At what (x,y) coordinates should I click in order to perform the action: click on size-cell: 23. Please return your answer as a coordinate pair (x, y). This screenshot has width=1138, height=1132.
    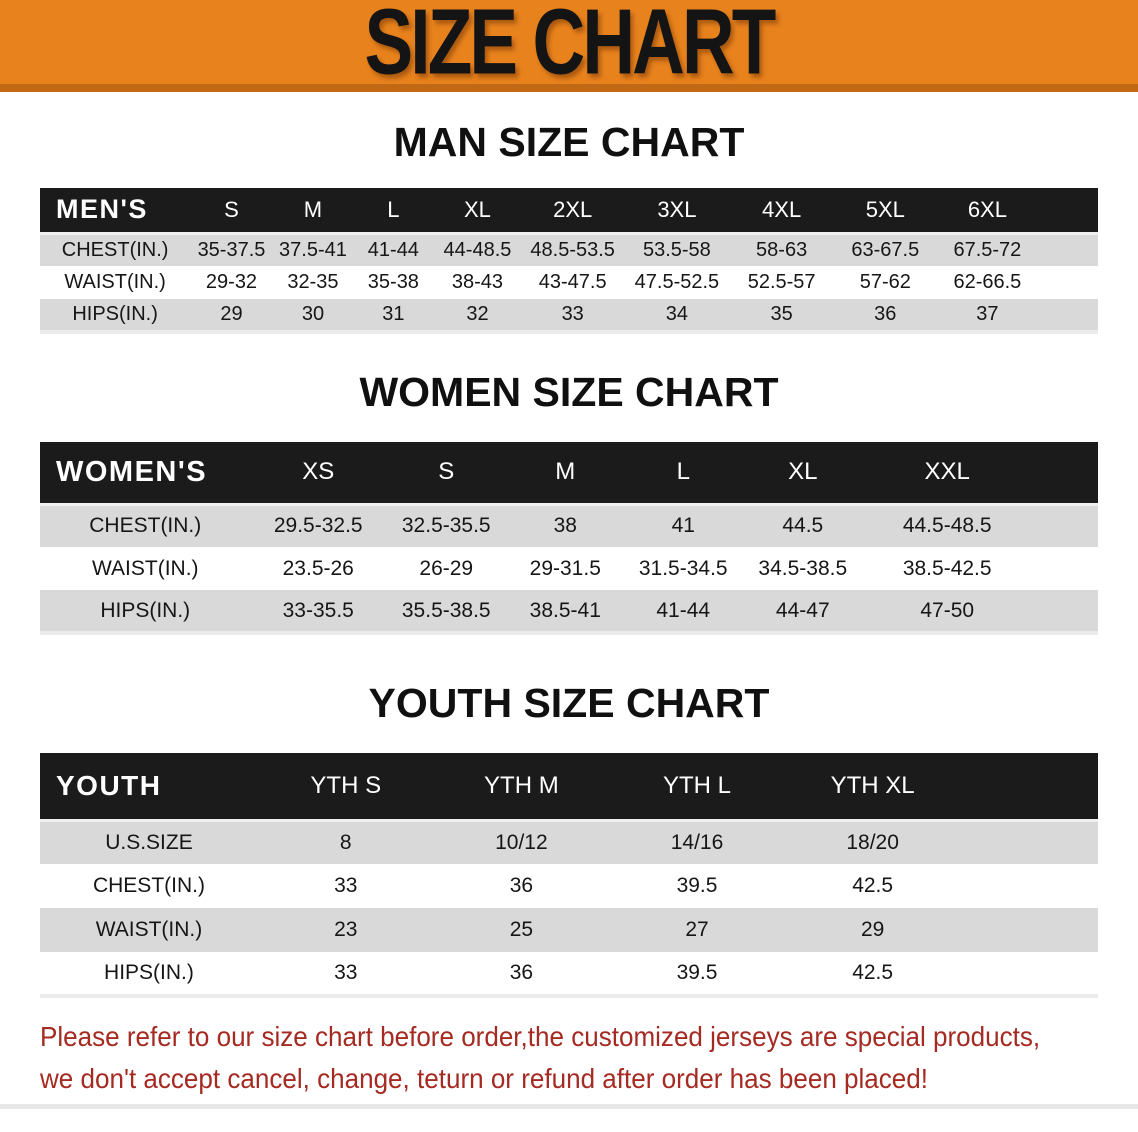
    Looking at the image, I should click on (345, 930).